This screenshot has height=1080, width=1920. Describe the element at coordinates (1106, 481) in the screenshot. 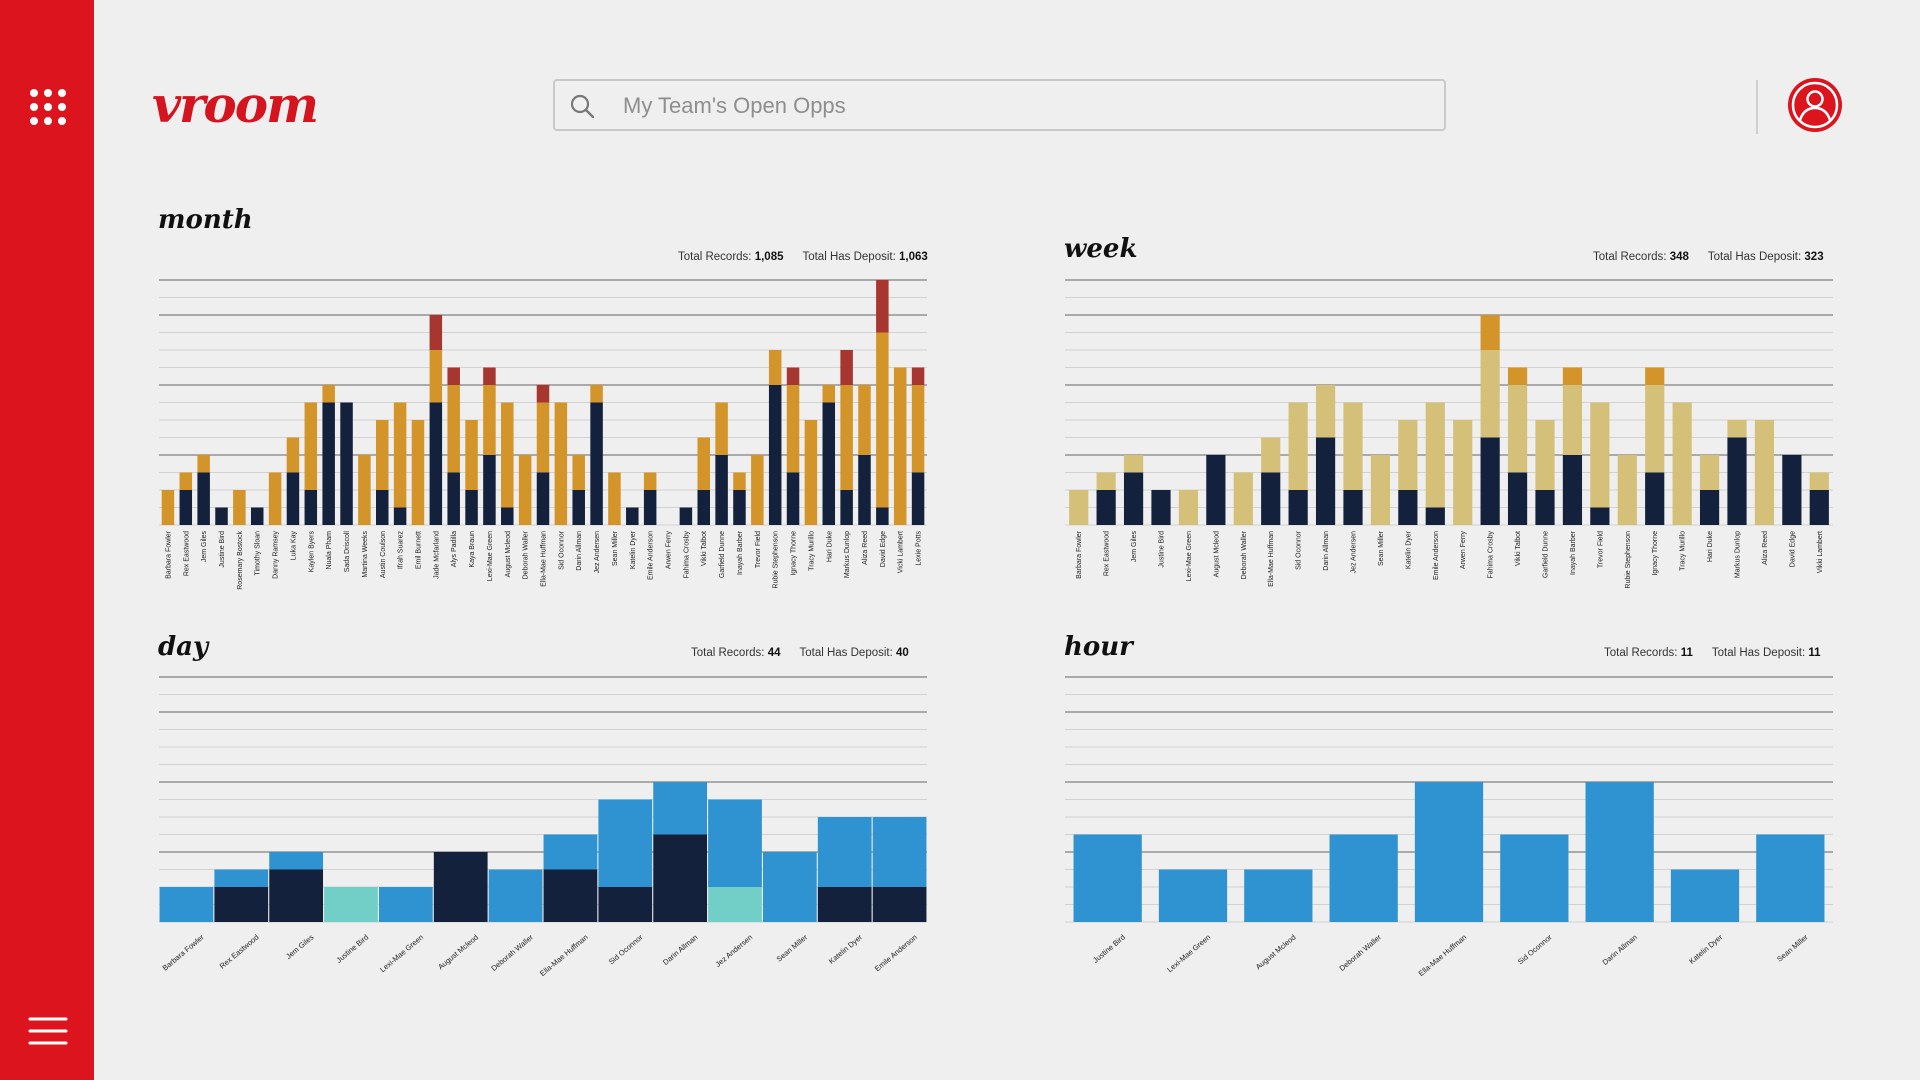

I see `bar-rex-eastwood-tan` at that location.